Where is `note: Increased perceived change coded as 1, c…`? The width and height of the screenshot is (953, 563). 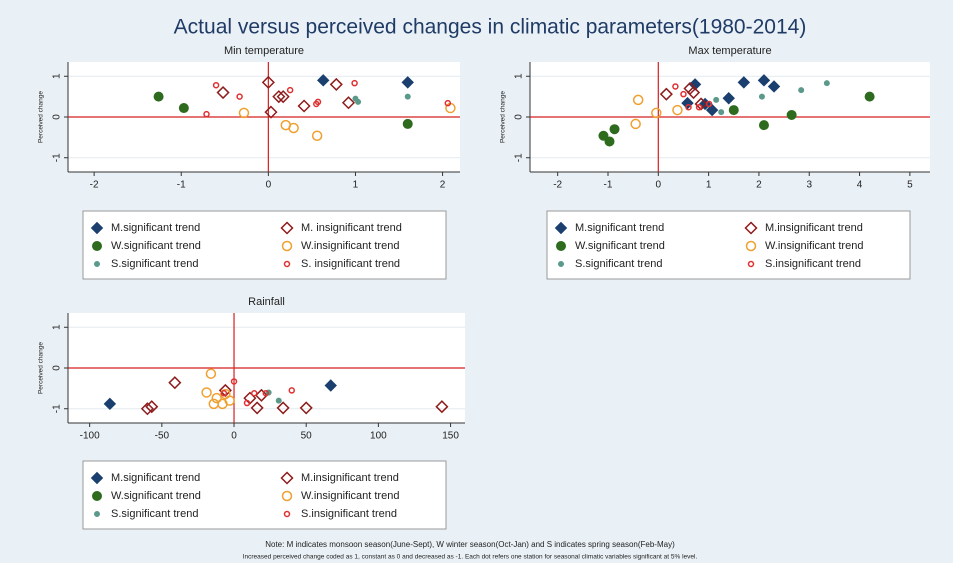 note: Increased perceived change coded as 1, c… is located at coordinates (470, 557).